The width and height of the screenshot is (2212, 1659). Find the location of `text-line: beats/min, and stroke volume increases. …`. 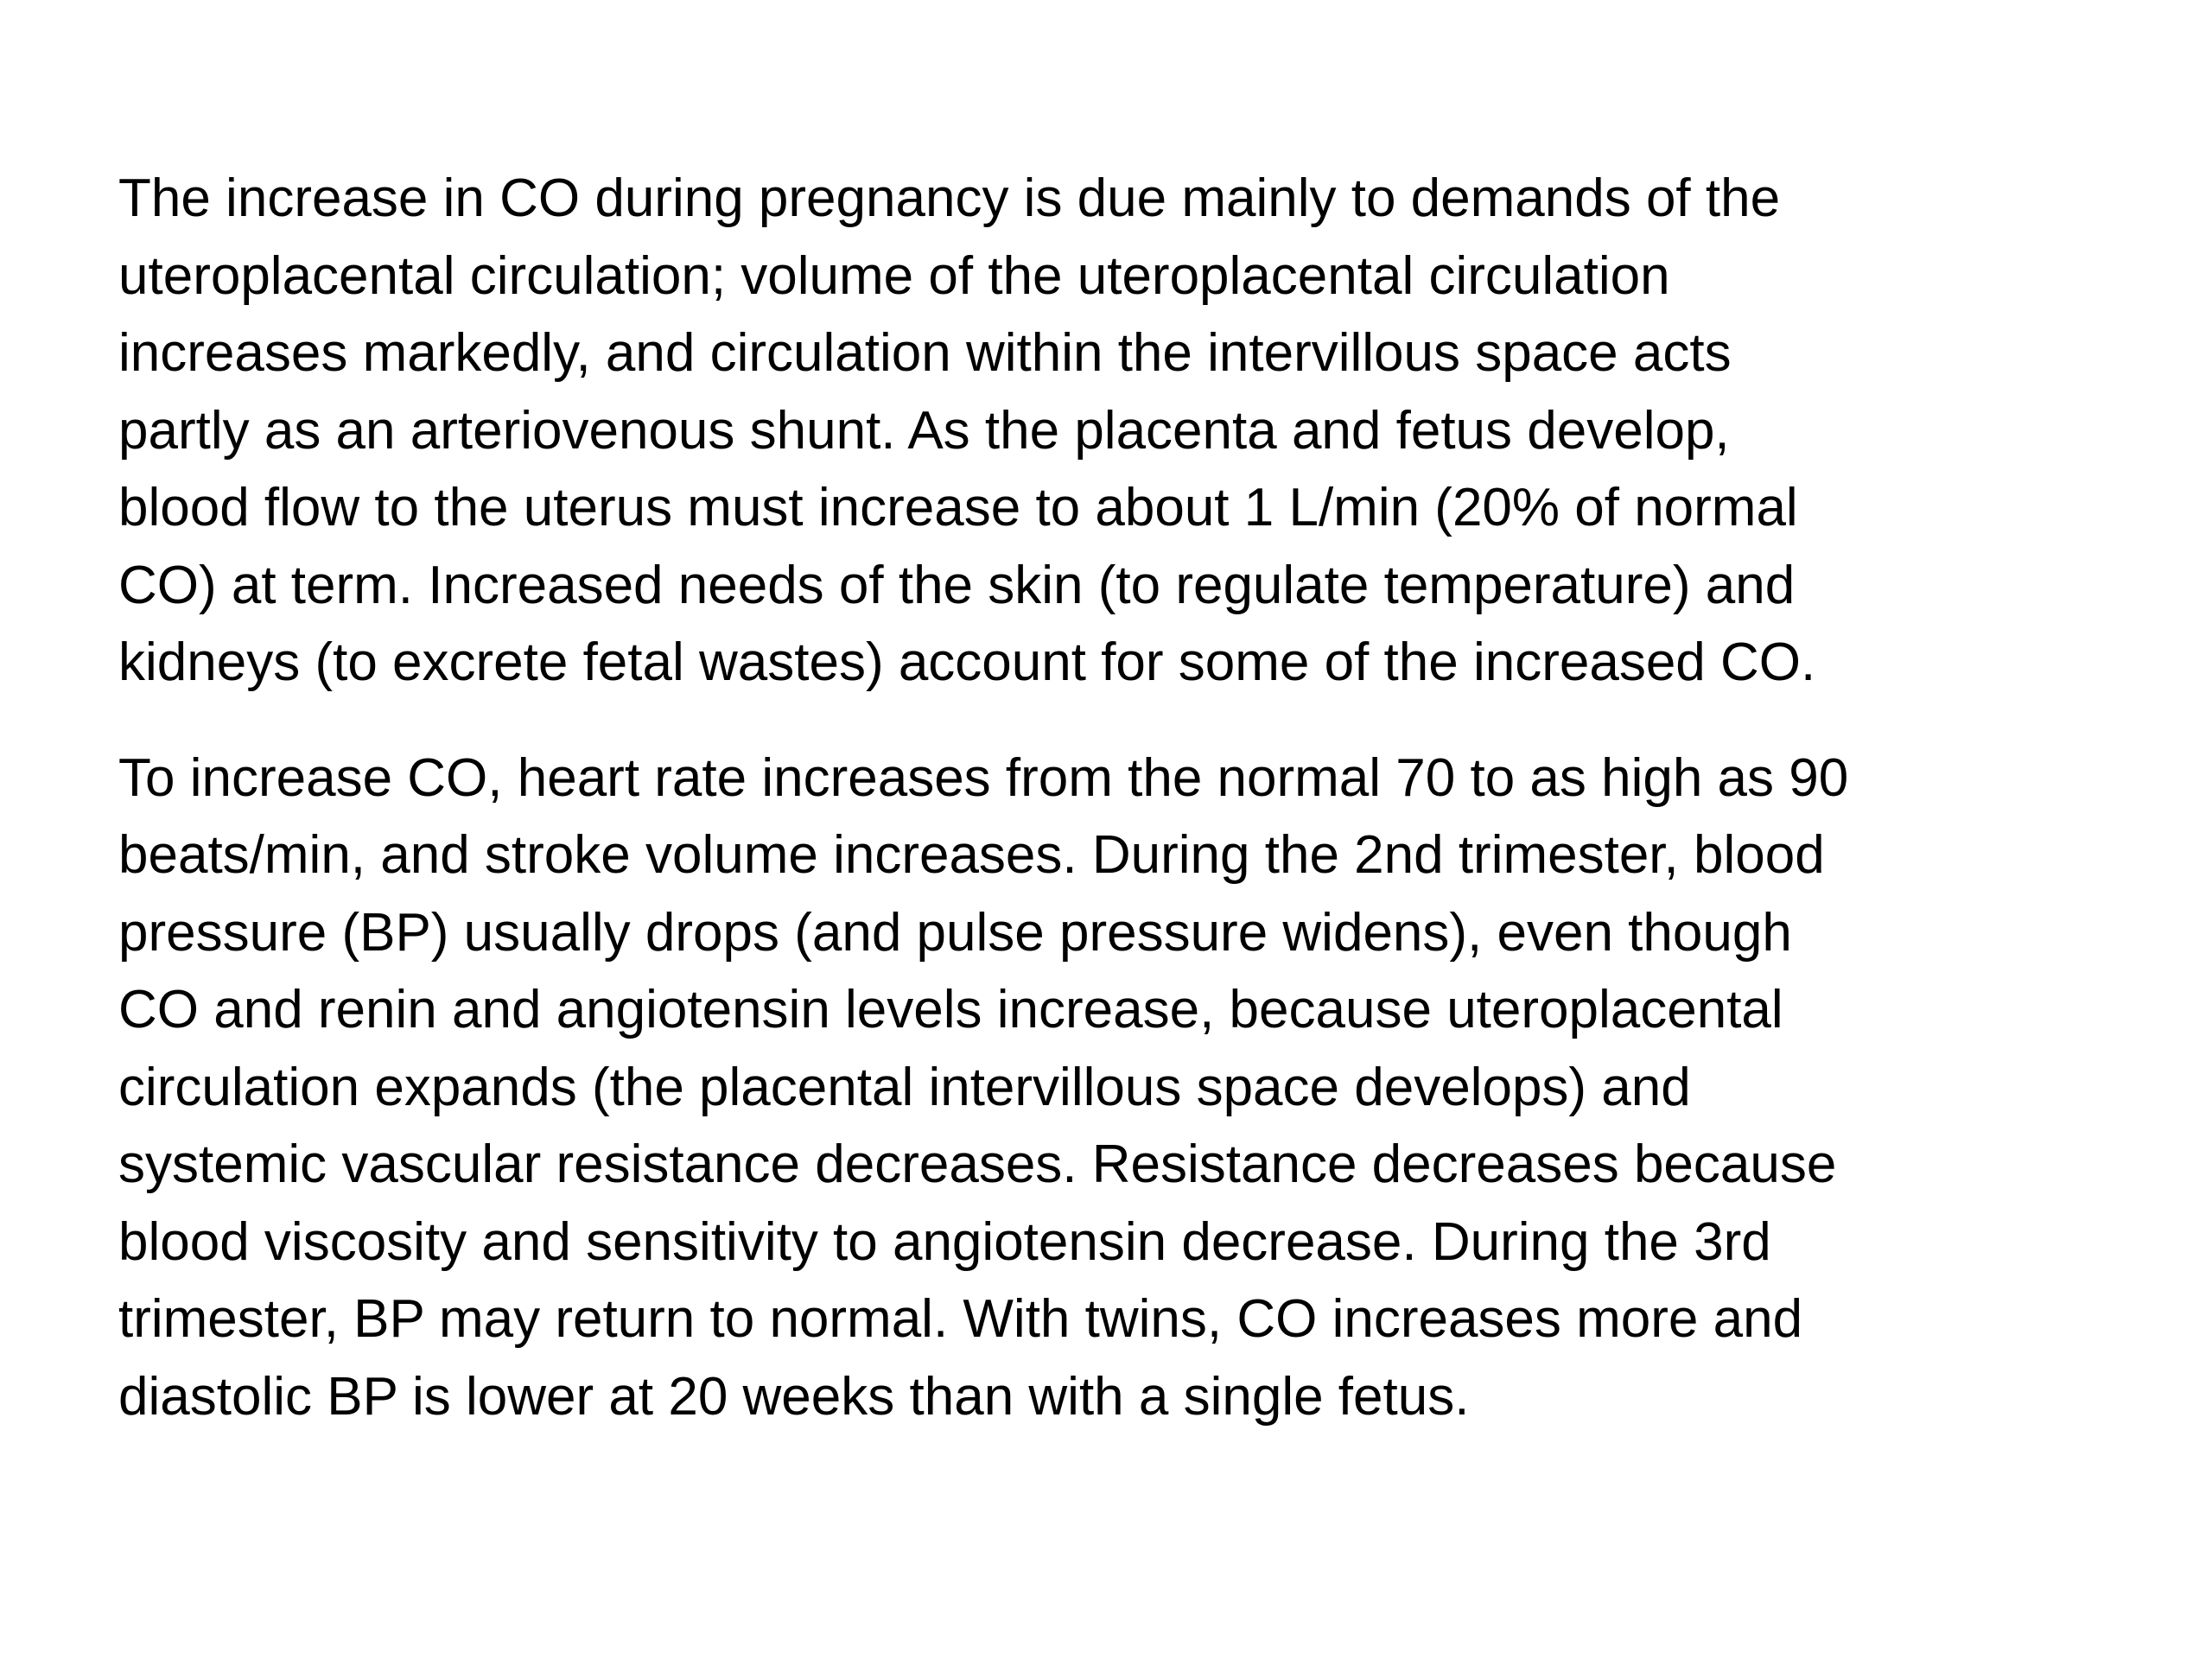

text-line: beats/min, and stroke volume increases. … is located at coordinates (971, 855).